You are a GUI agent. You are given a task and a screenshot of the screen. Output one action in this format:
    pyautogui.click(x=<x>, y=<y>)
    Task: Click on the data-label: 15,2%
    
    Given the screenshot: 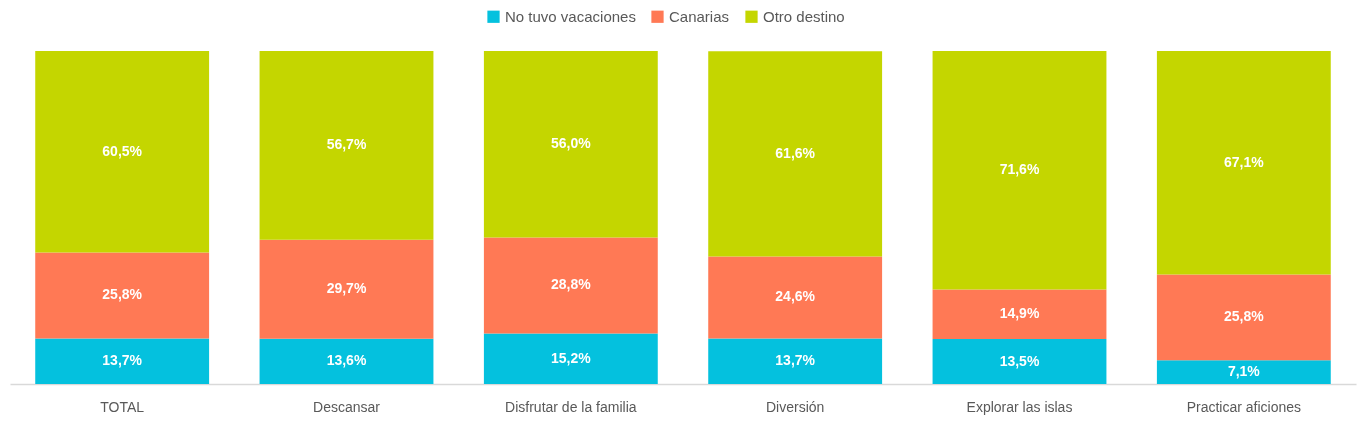 What is the action you would take?
    pyautogui.click(x=571, y=357)
    